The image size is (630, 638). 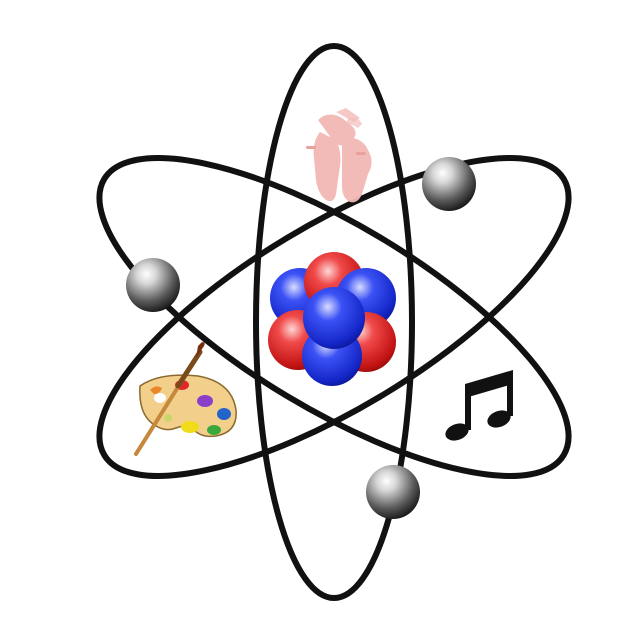 What do you see at coordinates (479, 405) in the screenshot?
I see `music-note-icon` at bounding box center [479, 405].